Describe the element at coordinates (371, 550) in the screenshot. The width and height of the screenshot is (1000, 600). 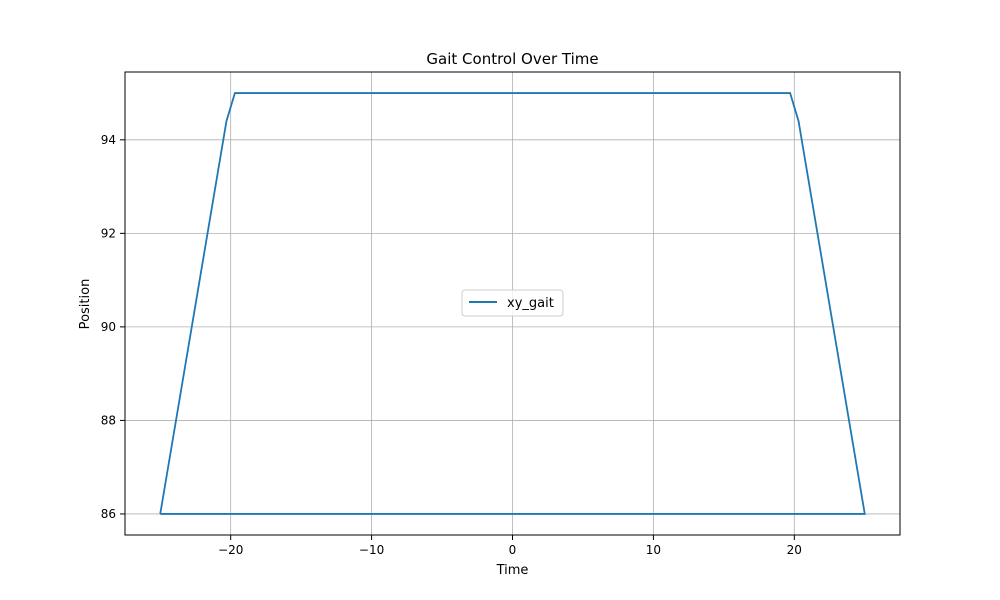
I see `x-tick-label: −10` at that location.